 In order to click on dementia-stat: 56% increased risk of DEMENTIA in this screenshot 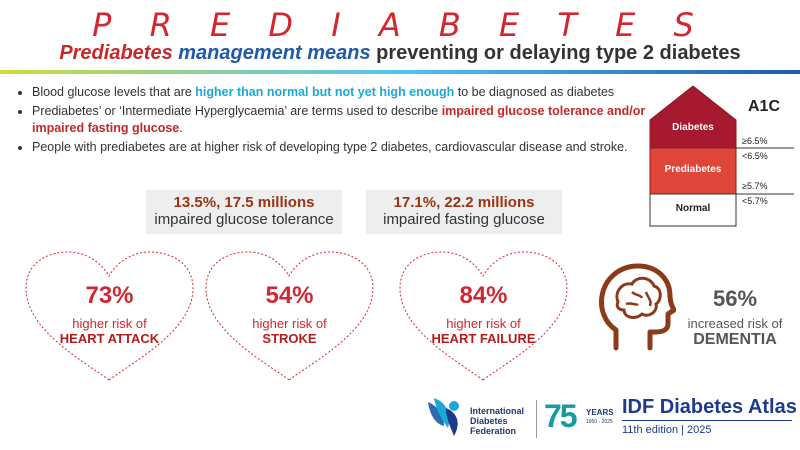, I will do `click(735, 317)`.